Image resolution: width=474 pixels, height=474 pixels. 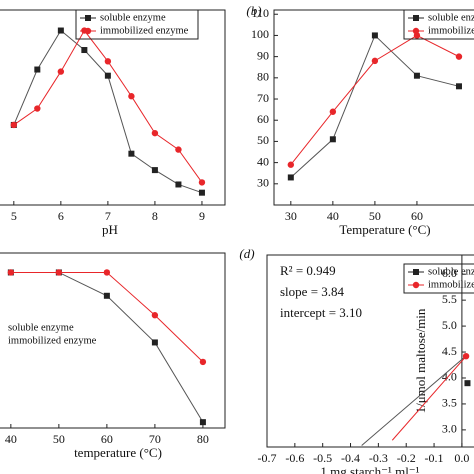 What do you see at coordinates (155, 216) in the screenshot?
I see `x-tick-label: 8` at bounding box center [155, 216].